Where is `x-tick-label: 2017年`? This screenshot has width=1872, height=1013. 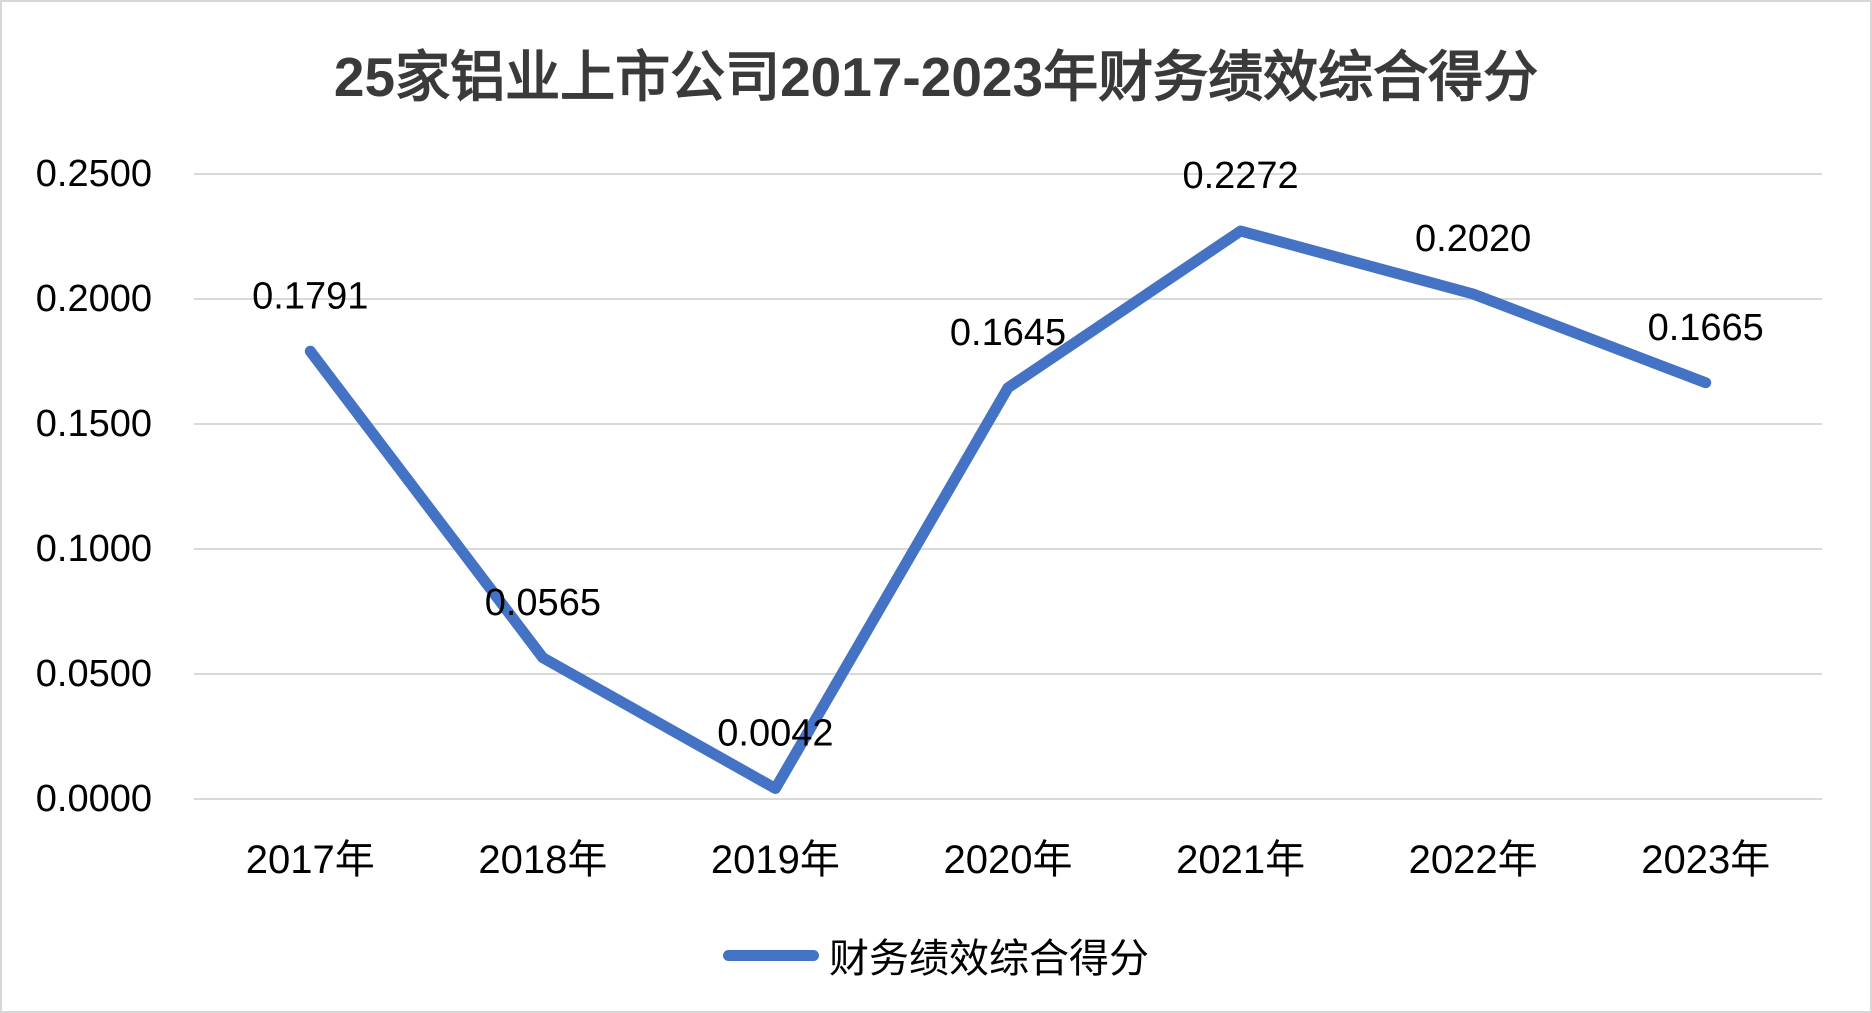
x-tick-label: 2017年 is located at coordinates (310, 860).